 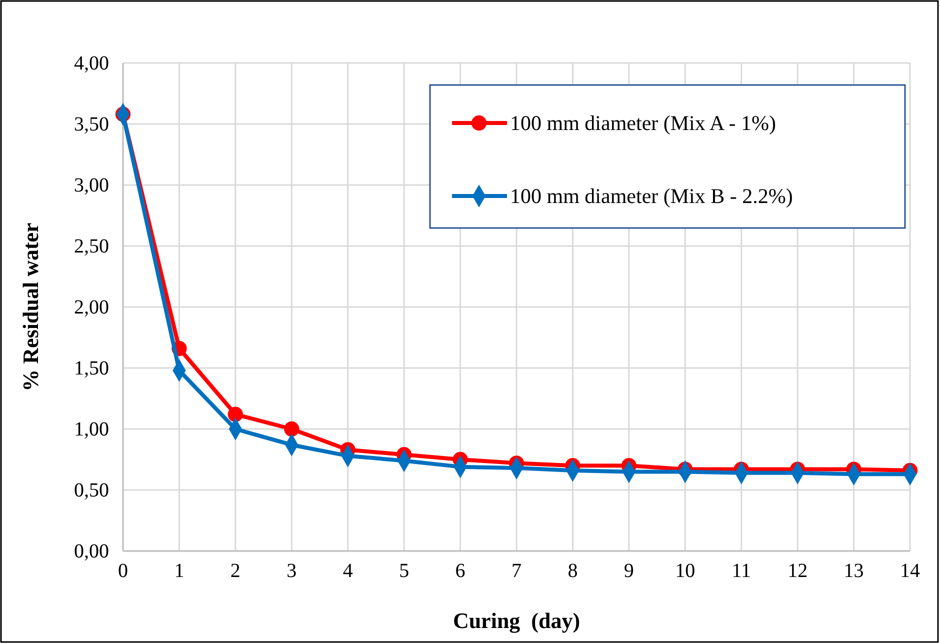 What do you see at coordinates (643, 123) in the screenshot?
I see `legend-label: 100 mm diameter (Mix A - 1%)` at bounding box center [643, 123].